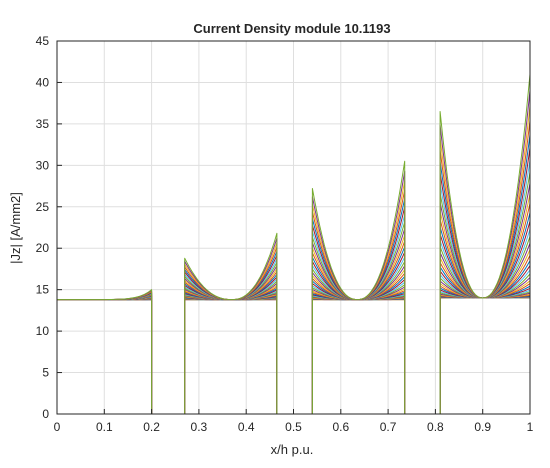 The height and width of the screenshot is (468, 550). Describe the element at coordinates (482, 427) in the screenshot. I see `x-tick-label: 0.9` at that location.